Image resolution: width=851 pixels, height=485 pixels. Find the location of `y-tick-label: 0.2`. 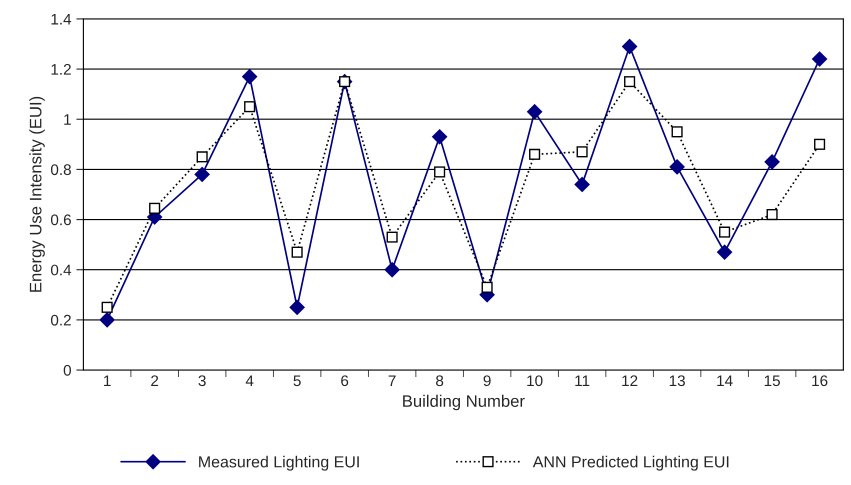

y-tick-label: 0.2 is located at coordinates (60, 320).